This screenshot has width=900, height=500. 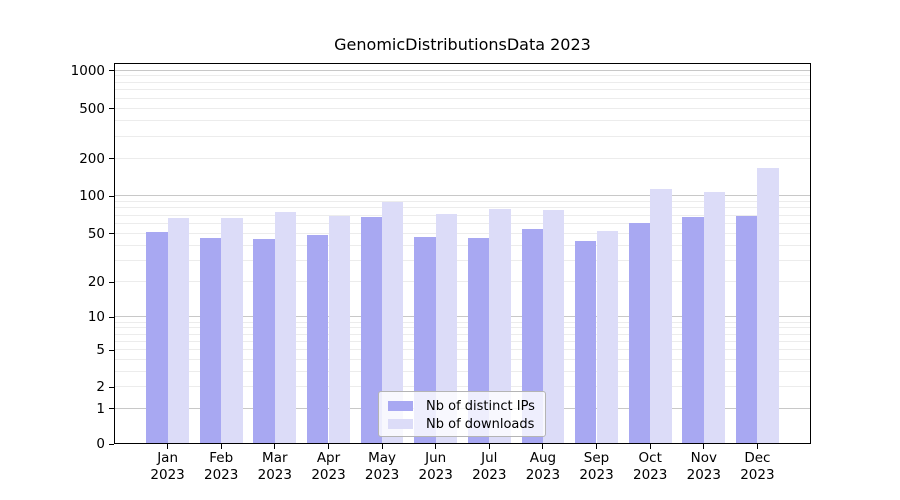 What do you see at coordinates (704, 446) in the screenshot?
I see `x-tick-mark-nov` at bounding box center [704, 446].